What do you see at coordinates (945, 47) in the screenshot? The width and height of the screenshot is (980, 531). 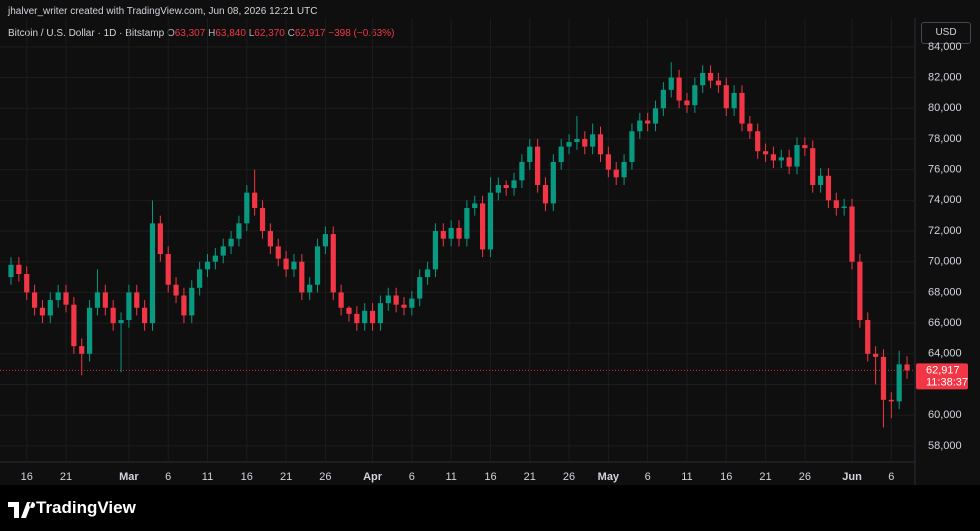 I see `y-tick-label: 84,000` at bounding box center [945, 47].